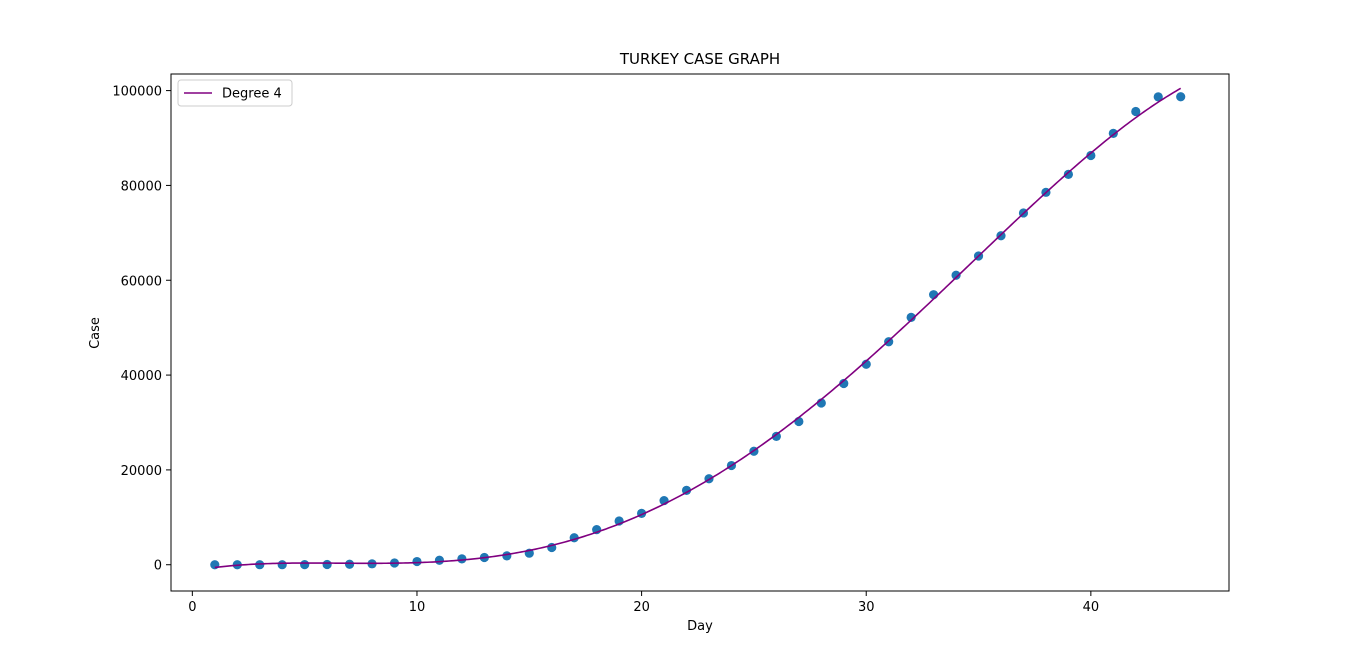  Describe the element at coordinates (158, 566) in the screenshot. I see `y-tick-label: 0` at that location.